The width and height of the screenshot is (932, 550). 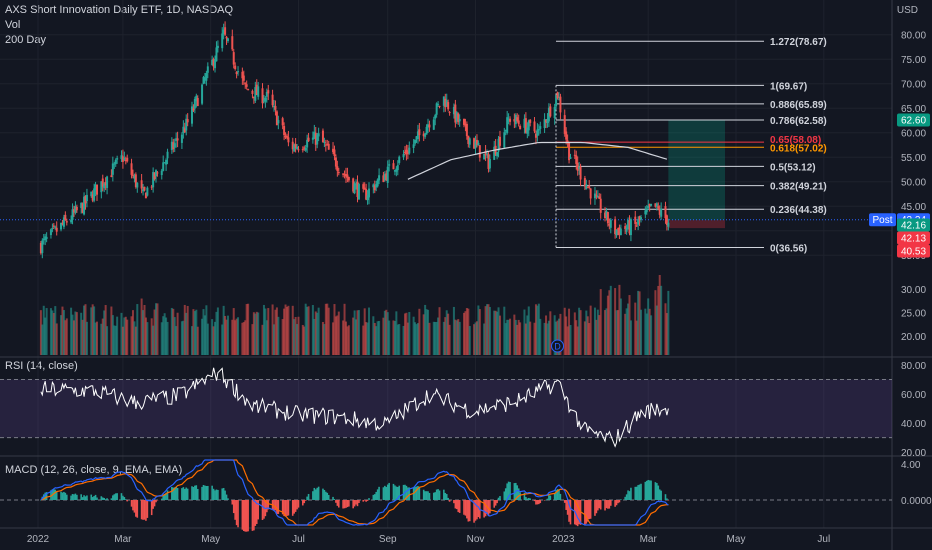 What do you see at coordinates (913, 290) in the screenshot?
I see `volume-axis-tick: 30.00` at bounding box center [913, 290].